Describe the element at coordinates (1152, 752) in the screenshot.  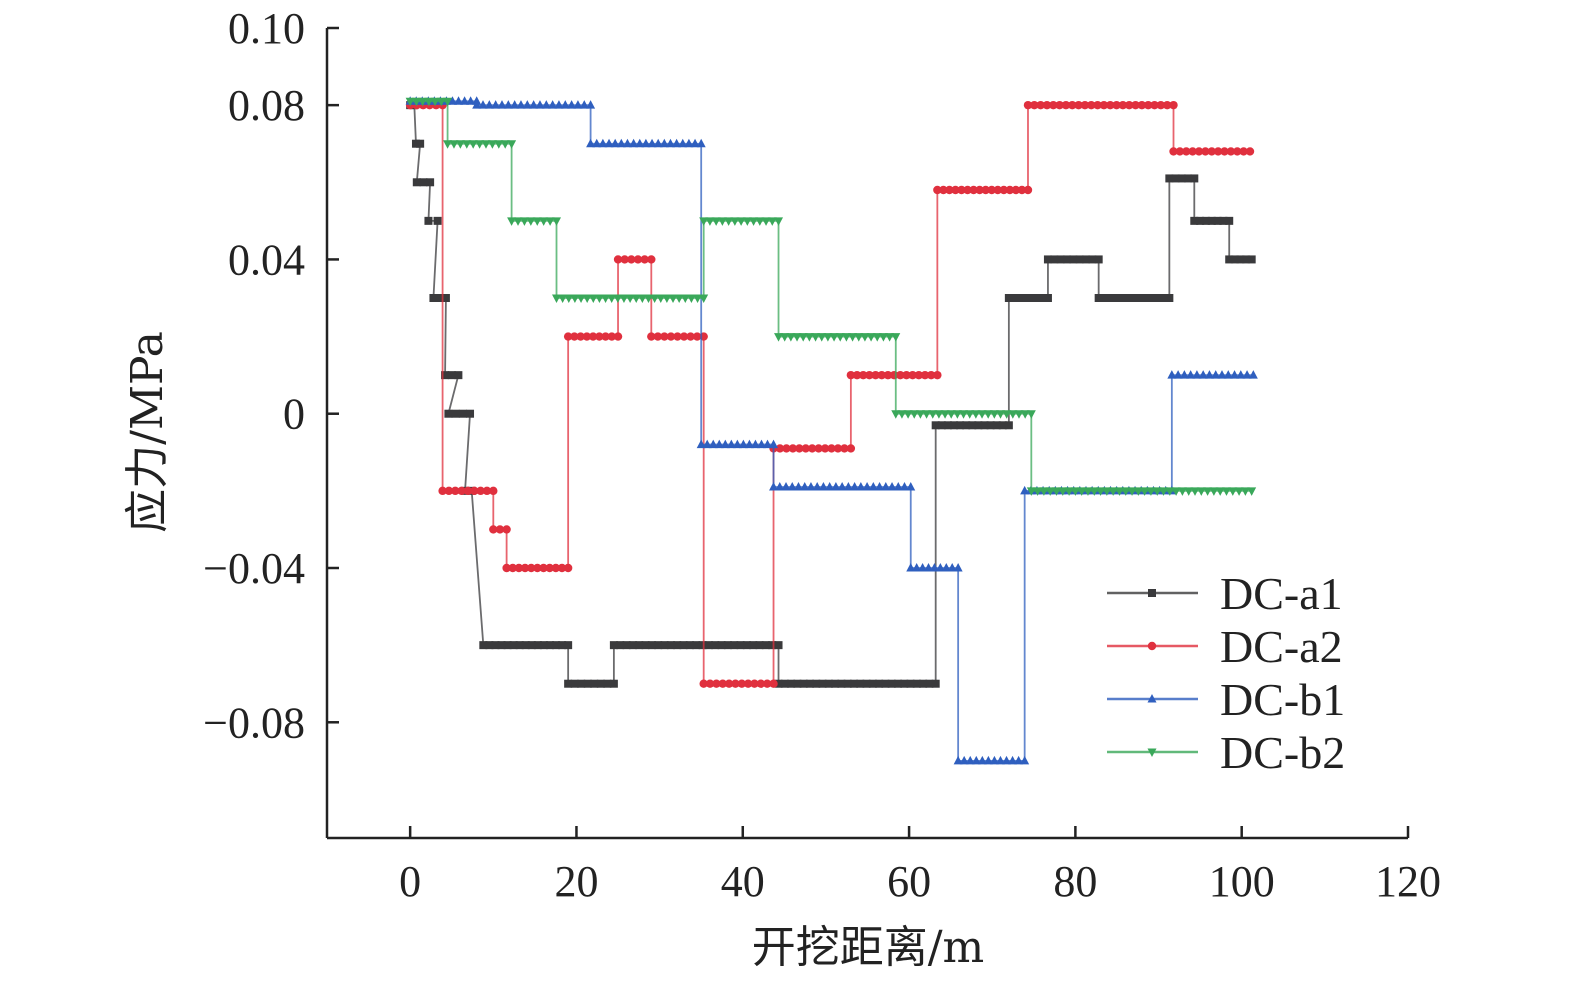
I see `legend-marker` at that location.